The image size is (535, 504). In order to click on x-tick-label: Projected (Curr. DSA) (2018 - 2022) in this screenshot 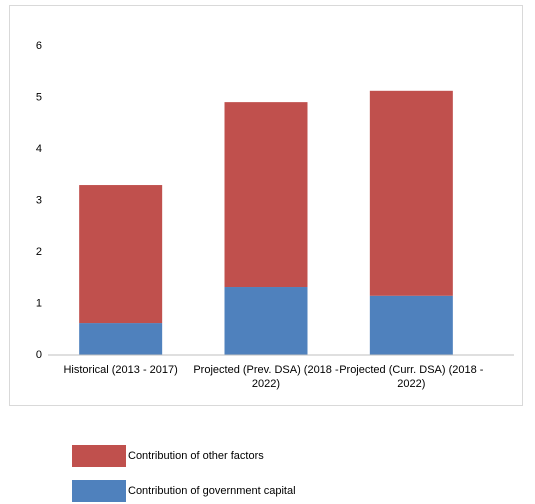, I will do `click(411, 377)`.